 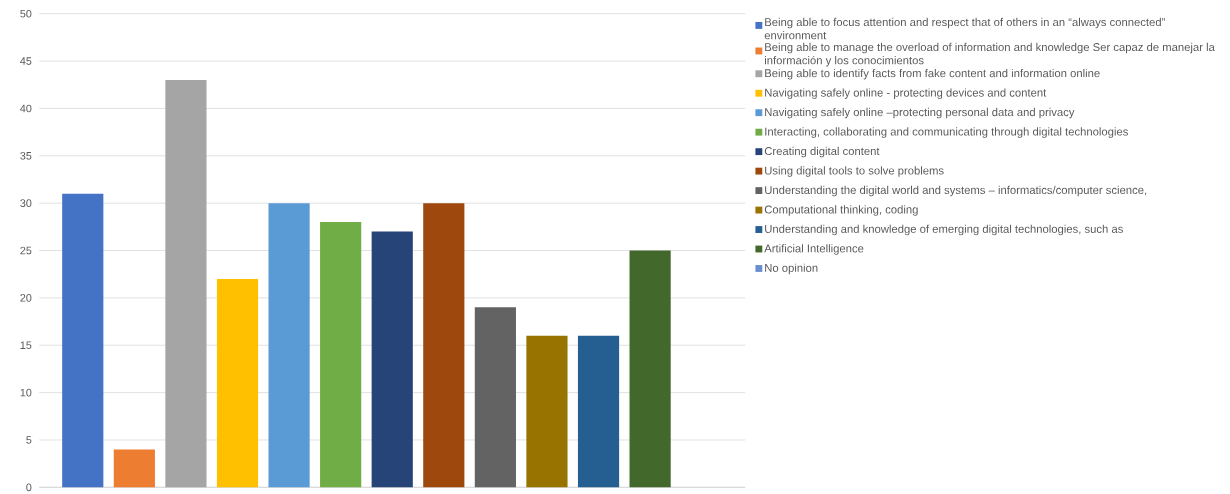 What do you see at coordinates (29, 440) in the screenshot?
I see `y-tick-label: 5` at bounding box center [29, 440].